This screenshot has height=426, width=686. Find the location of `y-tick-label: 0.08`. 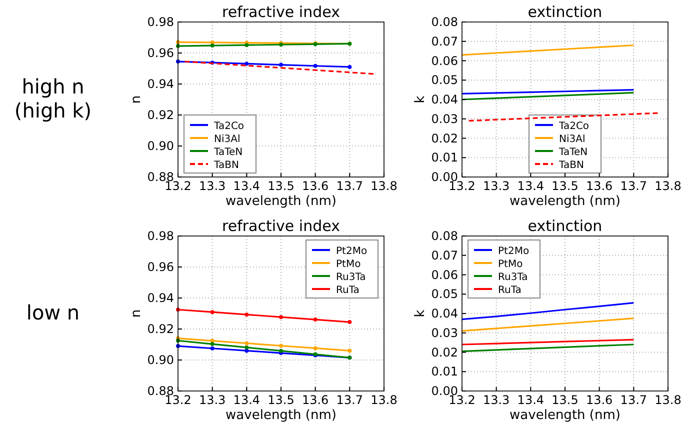

y-tick-label: 0.08 is located at coordinates (444, 236).